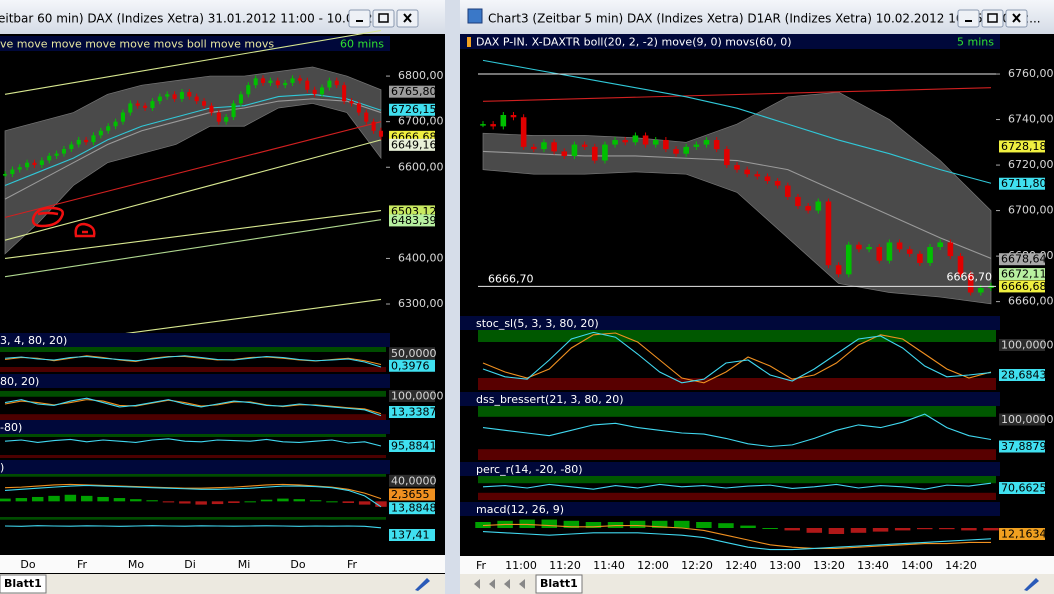  Describe the element at coordinates (873, 565) in the screenshot. I see `x-axis-label: 13:40` at that location.